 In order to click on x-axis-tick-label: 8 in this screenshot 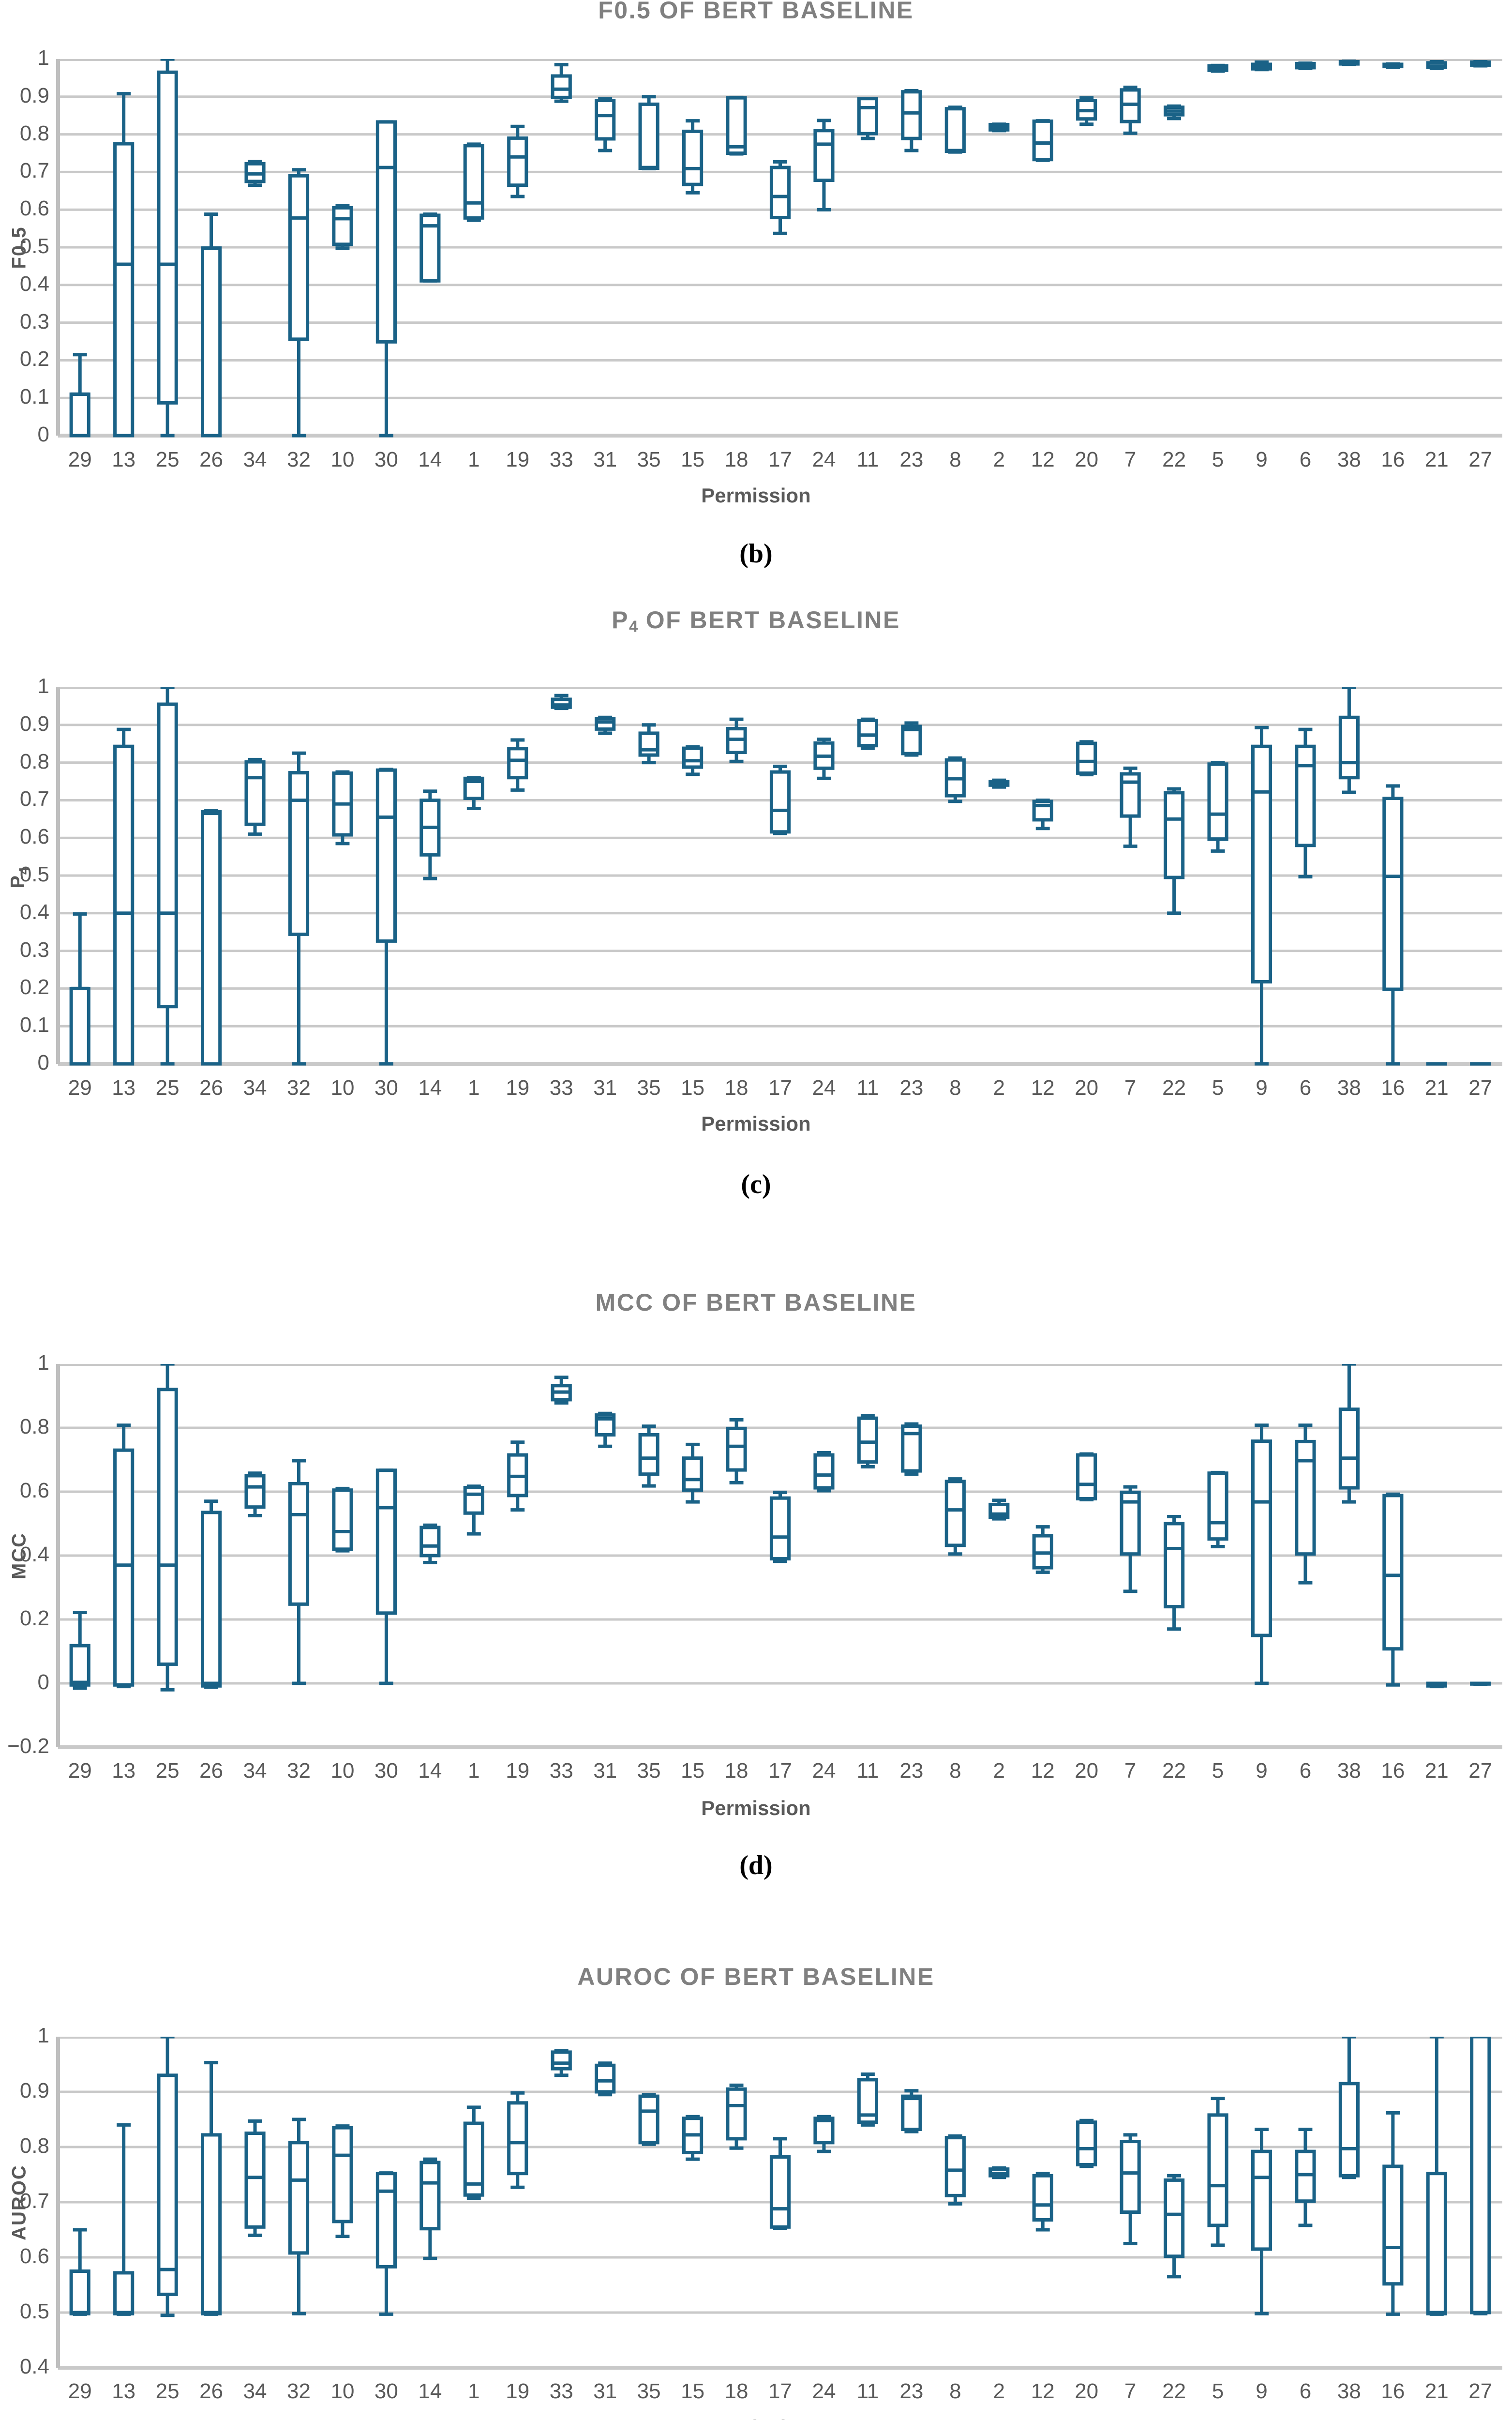, I will do `click(955, 2391)`.